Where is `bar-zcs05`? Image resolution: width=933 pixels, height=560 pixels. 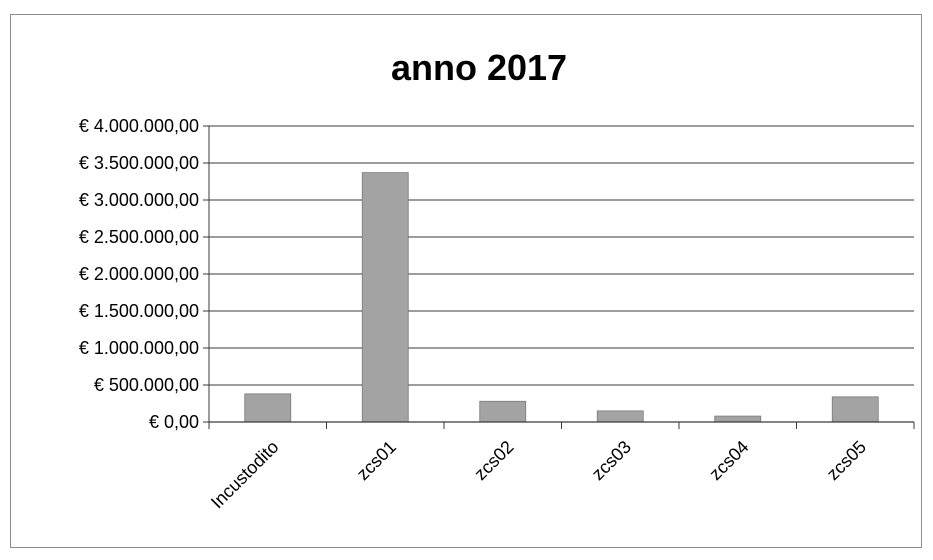 bar-zcs05 is located at coordinates (855, 409).